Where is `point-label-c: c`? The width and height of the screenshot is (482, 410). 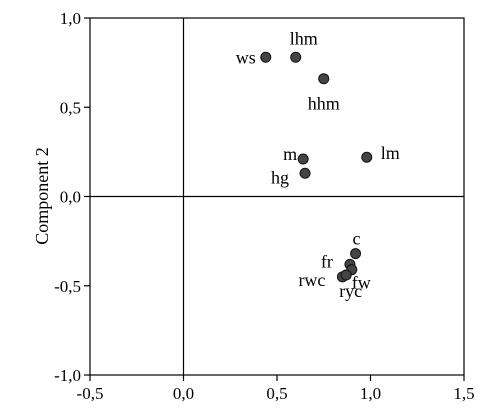 point-label-c: c is located at coordinates (357, 239).